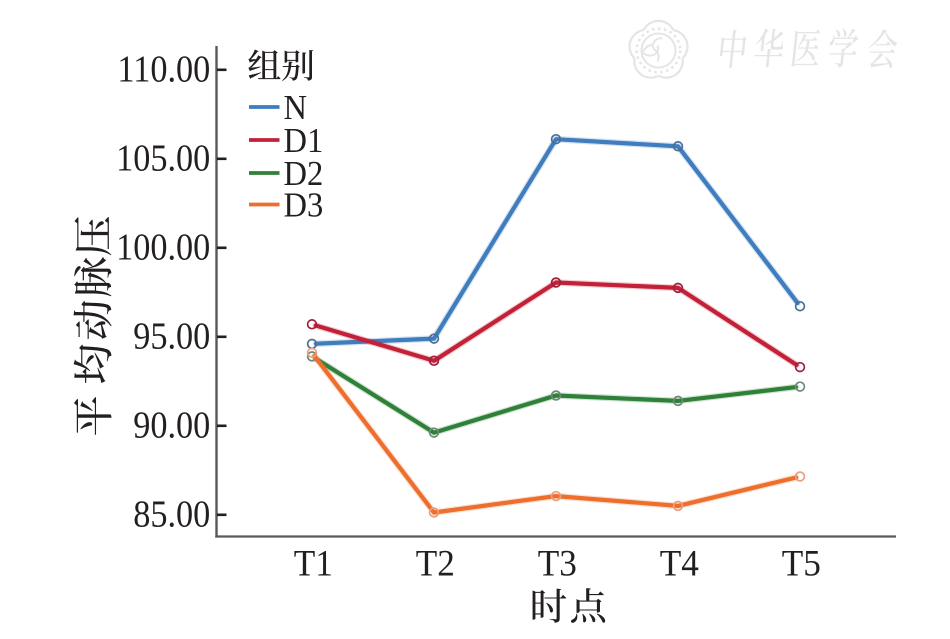 Image resolution: width=950 pixels, height=639 pixels. Describe the element at coordinates (304, 174) in the screenshot. I see `svg-text: D2` at that location.